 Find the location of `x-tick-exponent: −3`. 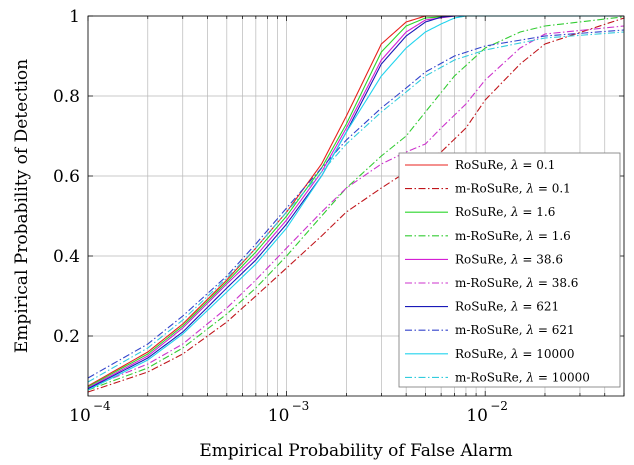

x-tick-exponent: −3 is located at coordinates (301, 406).